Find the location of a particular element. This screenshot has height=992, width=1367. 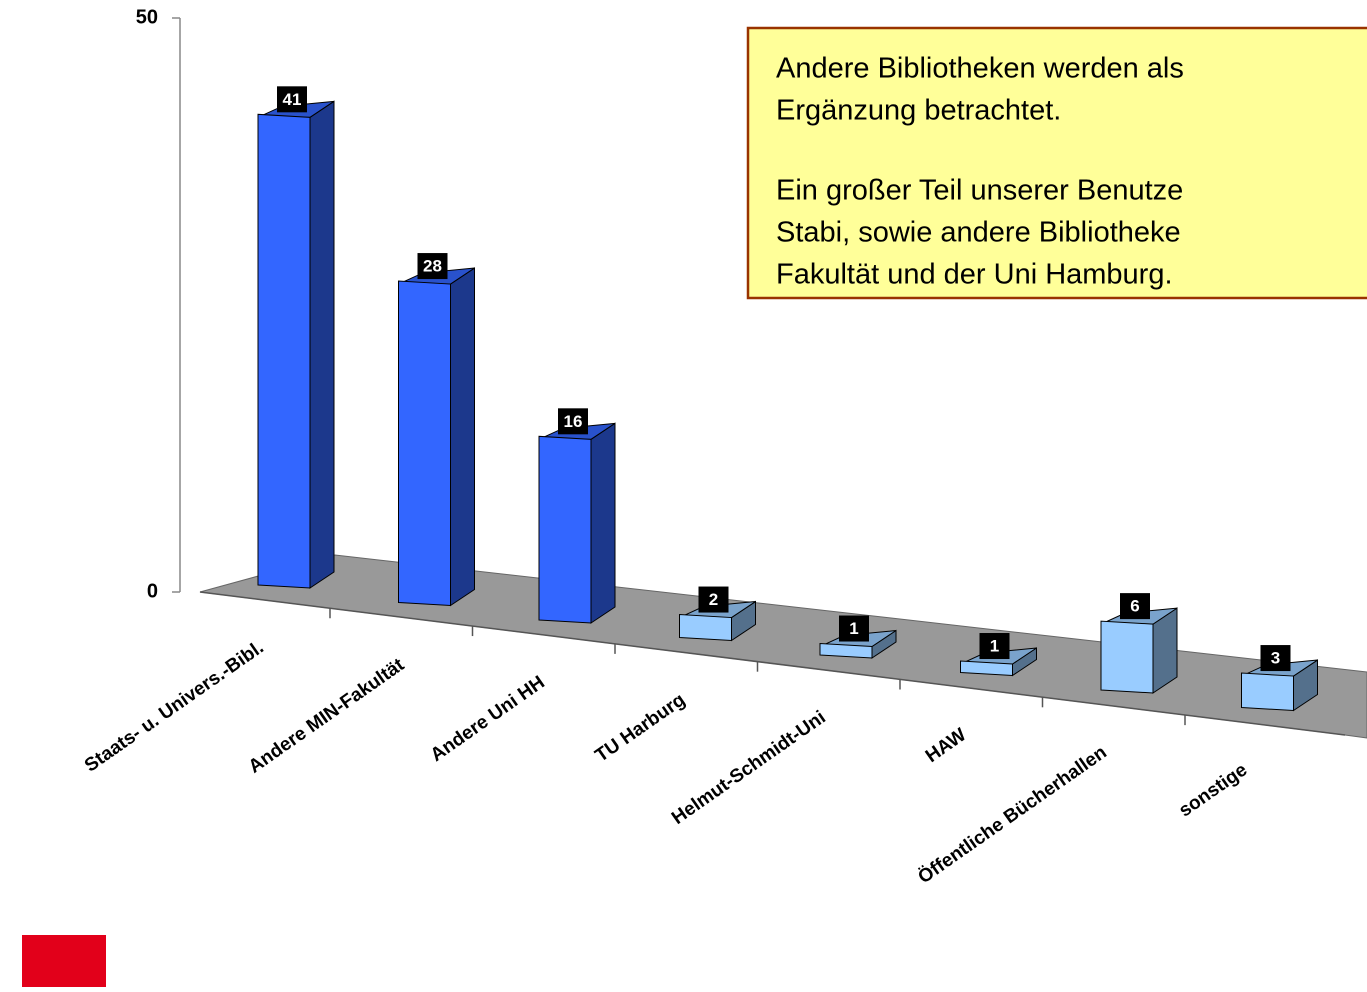

value-label: 28 is located at coordinates (432, 266).